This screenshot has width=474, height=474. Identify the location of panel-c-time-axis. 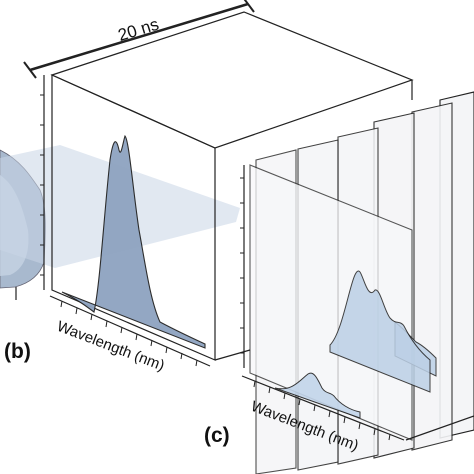
(439, 428).